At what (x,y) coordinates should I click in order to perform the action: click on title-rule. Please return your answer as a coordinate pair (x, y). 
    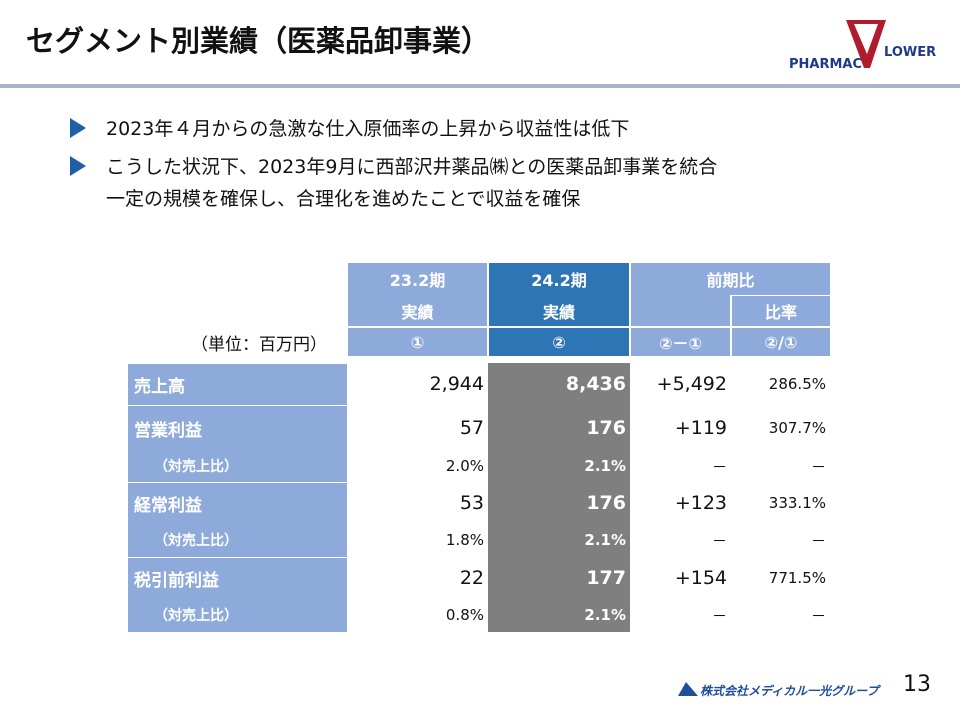
    Looking at the image, I should click on (480, 86).